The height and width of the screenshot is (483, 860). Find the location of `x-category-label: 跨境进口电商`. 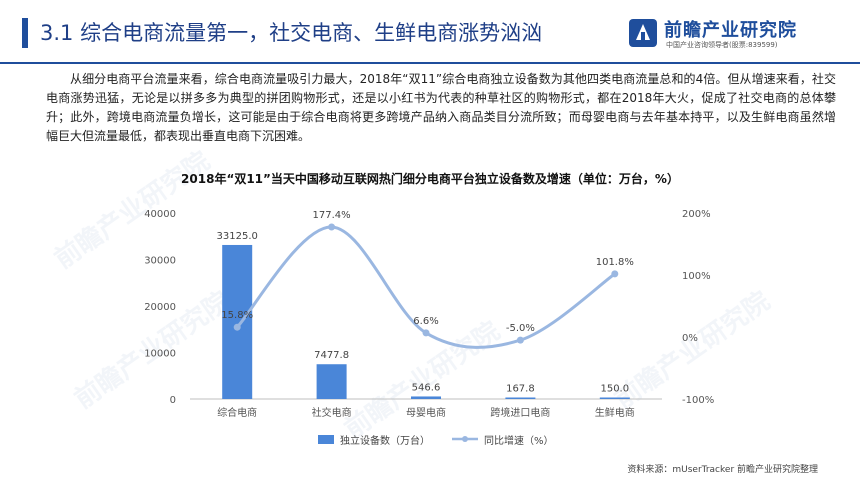

x-category-label: 跨境进口电商 is located at coordinates (520, 412).